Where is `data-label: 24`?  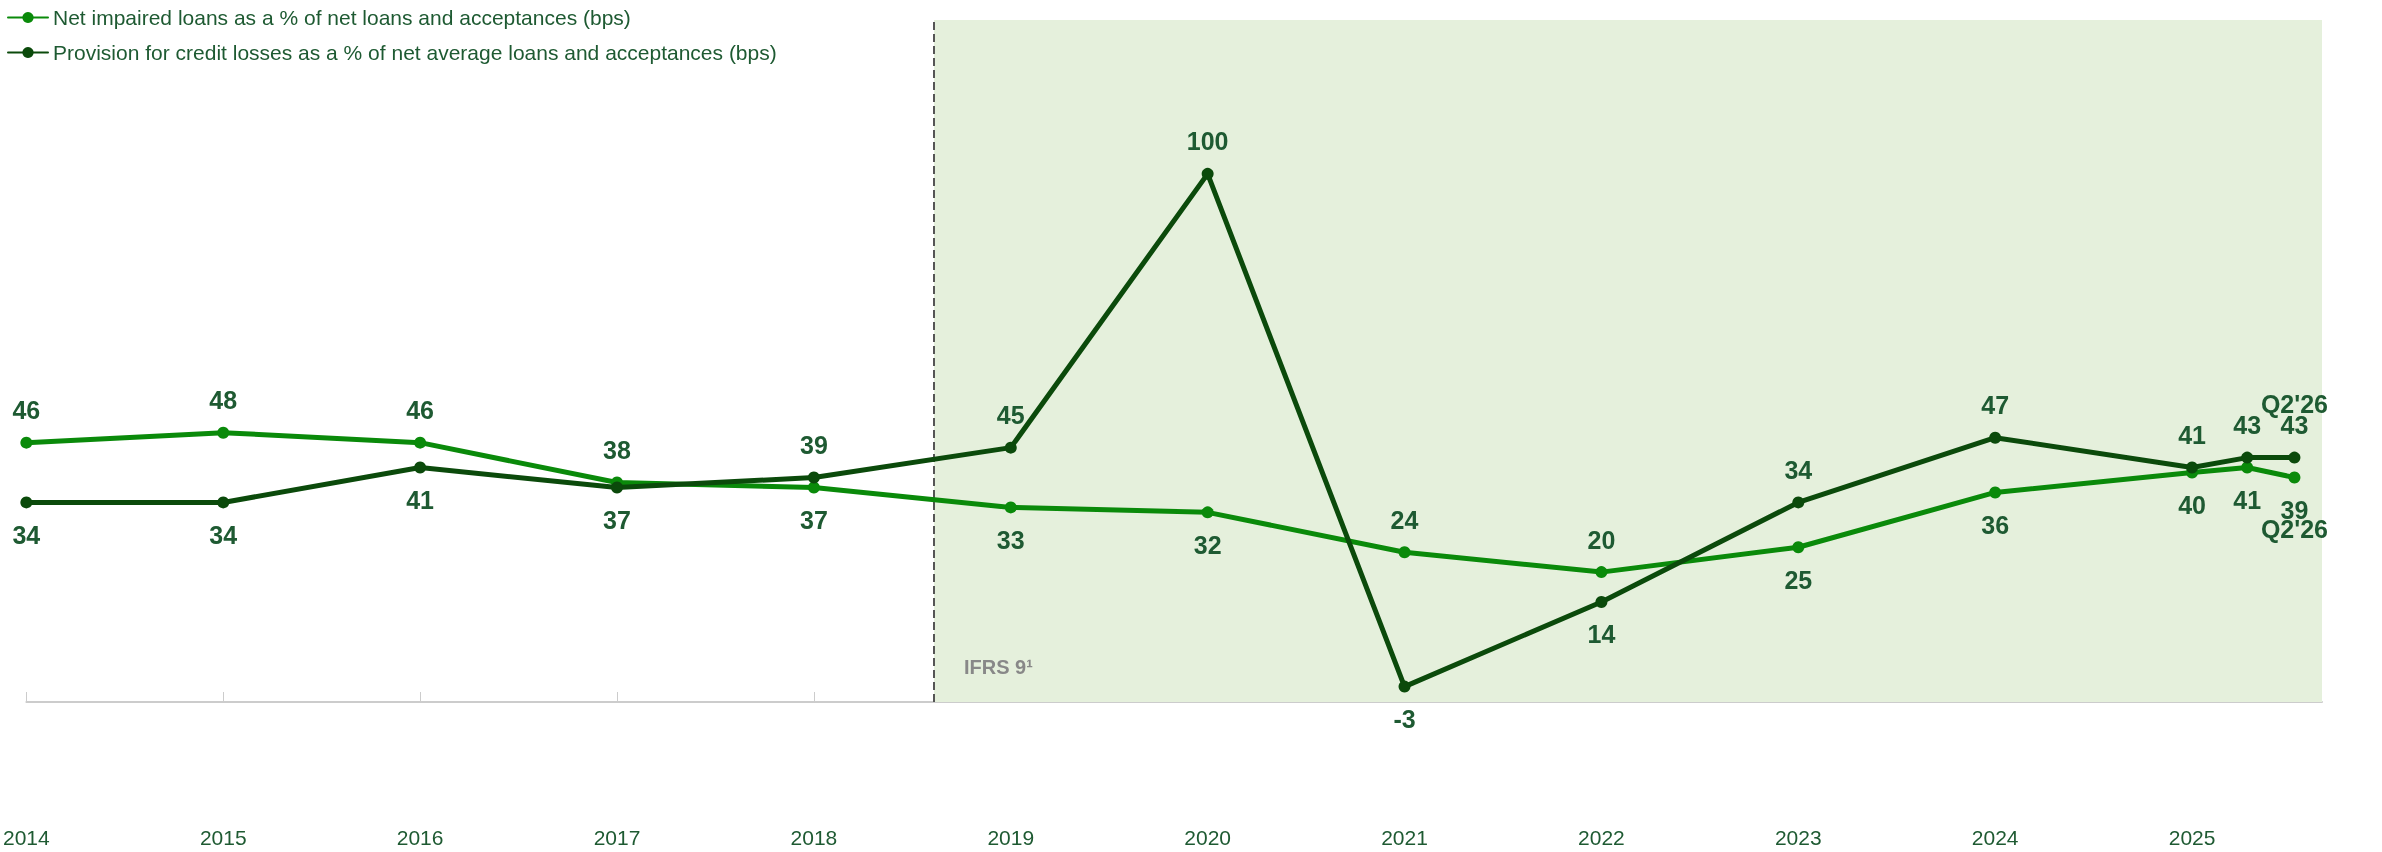 data-label: 24 is located at coordinates (1404, 519).